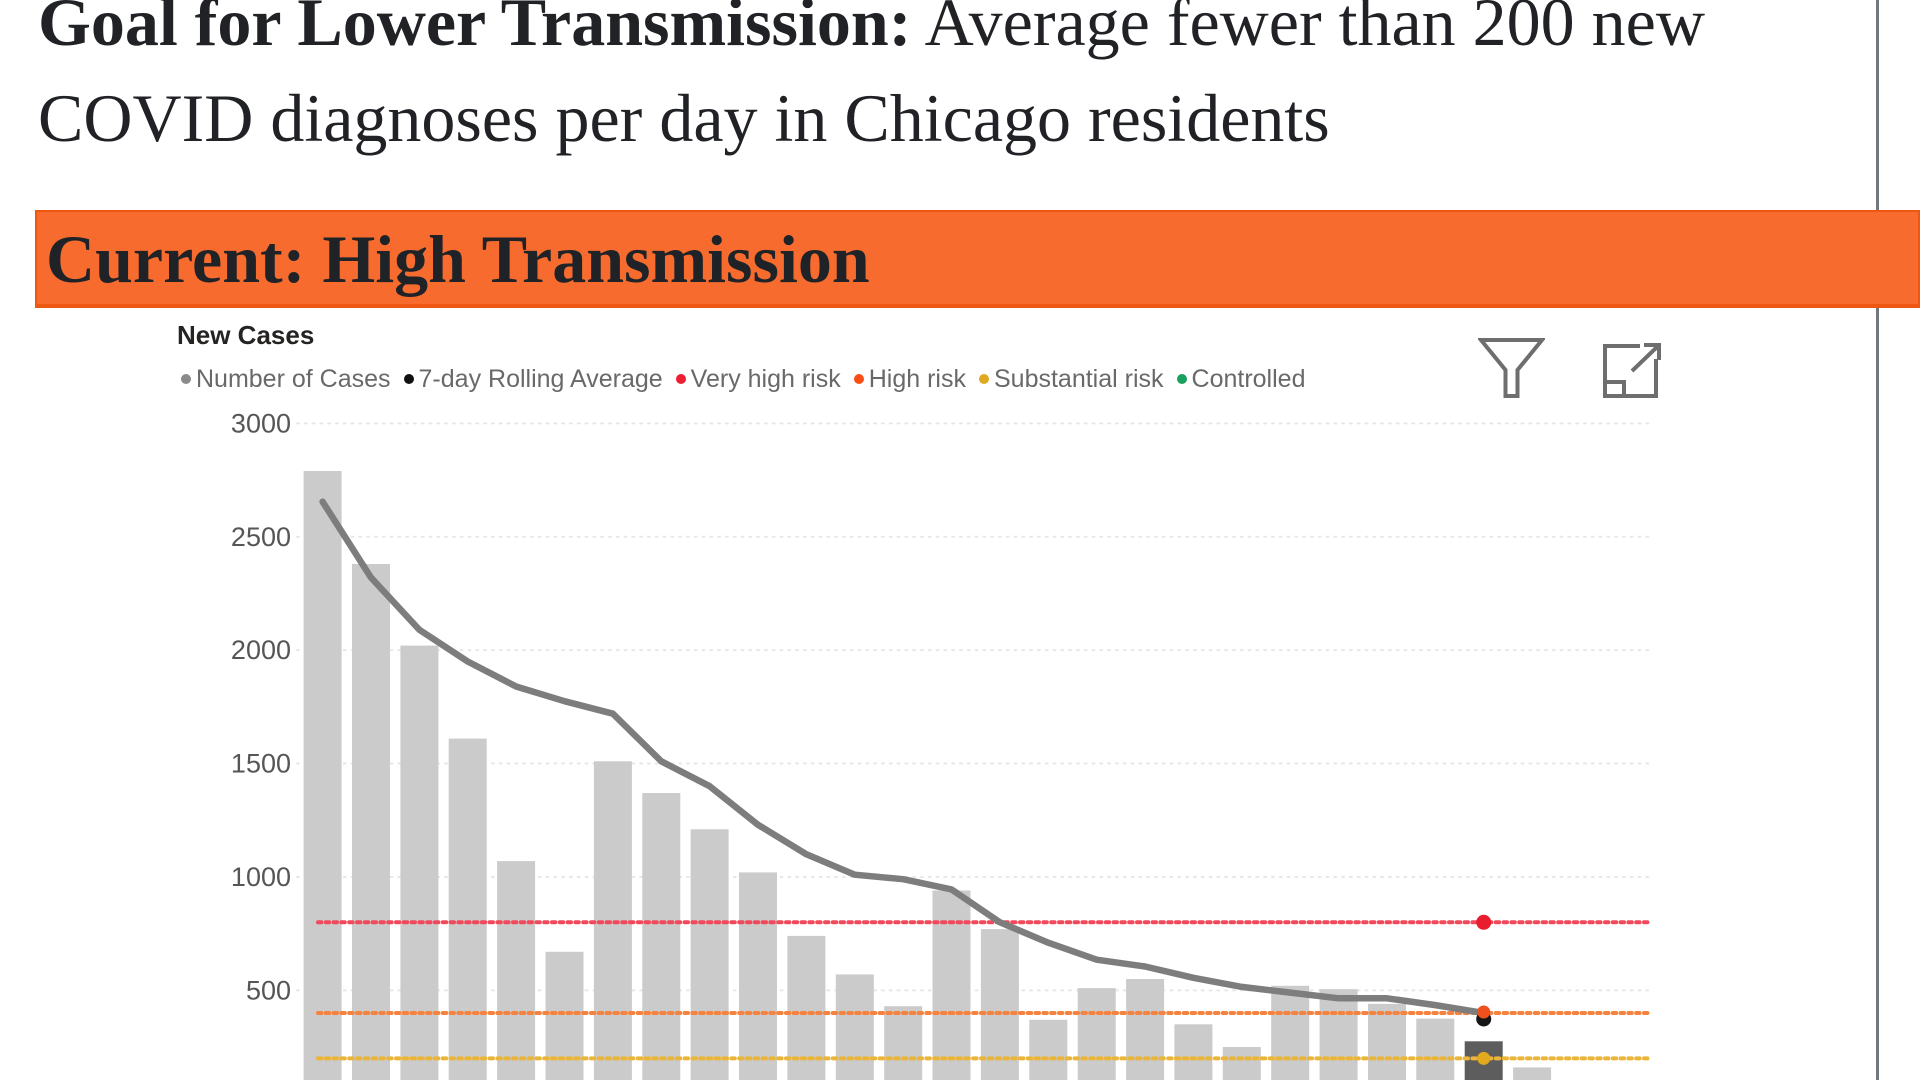  I want to click on legend-label: High risk, so click(917, 378).